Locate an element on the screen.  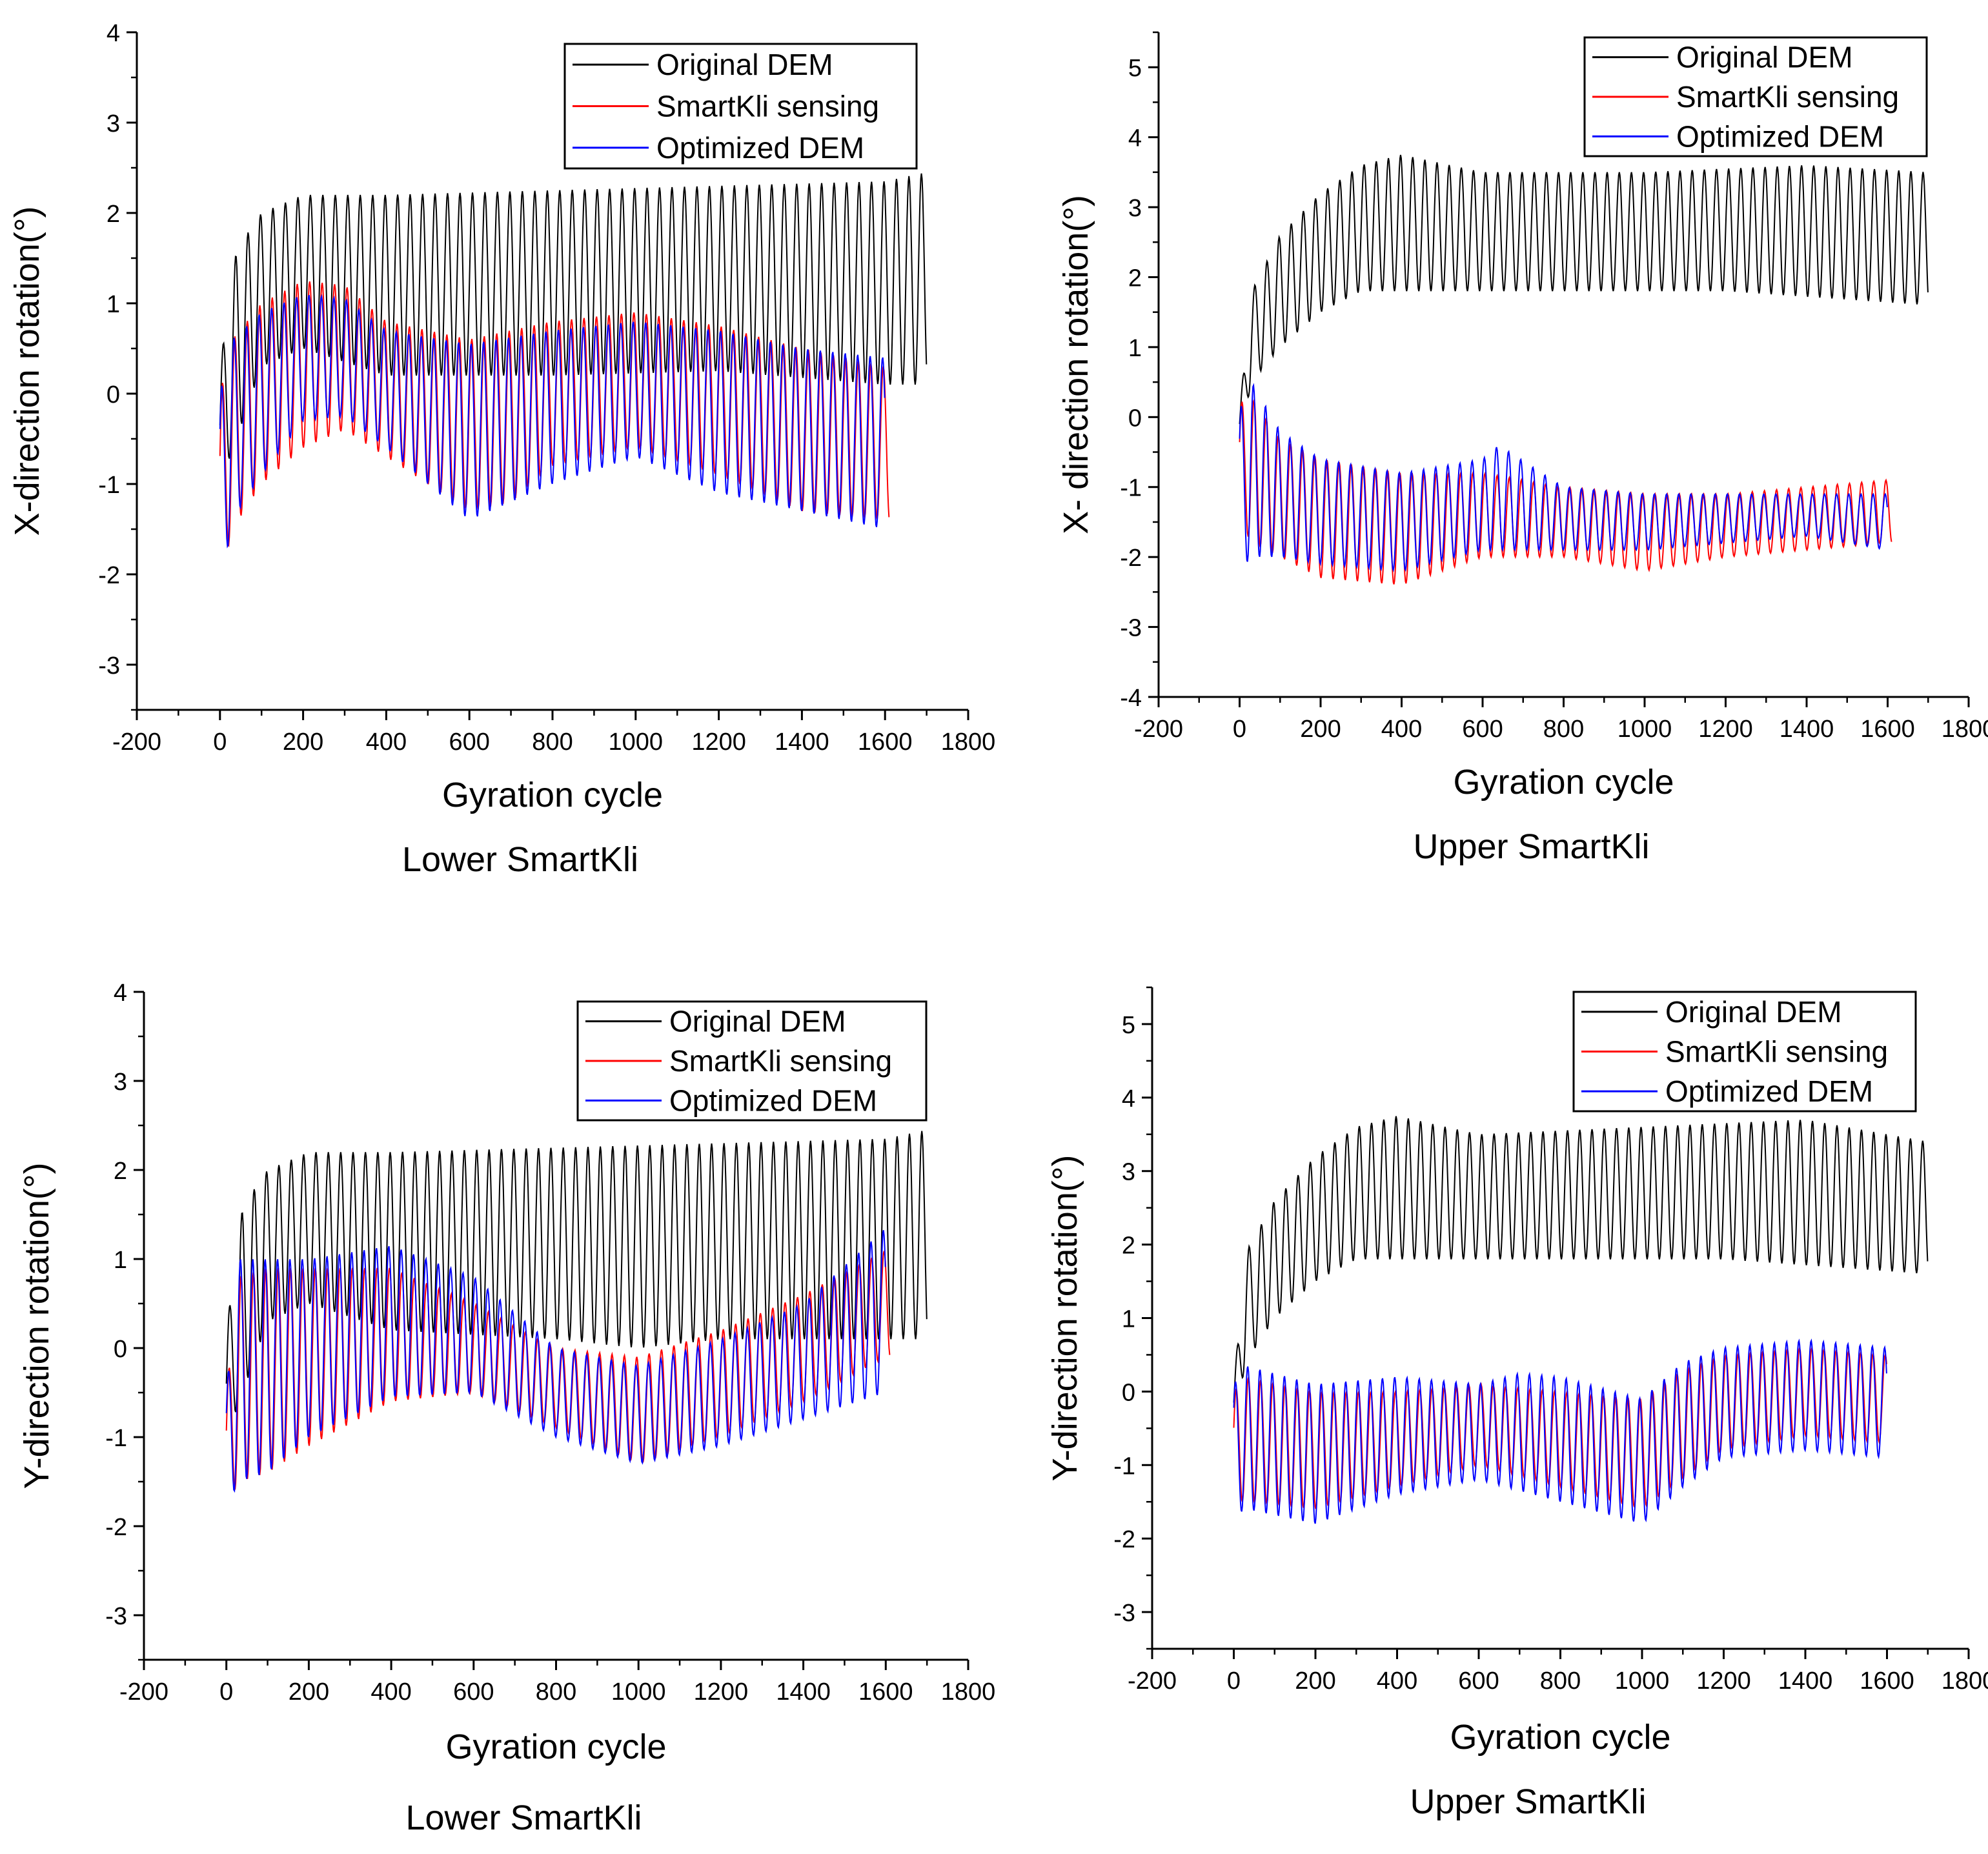
panel-caption: Upper SmartKli is located at coordinates (1531, 847).